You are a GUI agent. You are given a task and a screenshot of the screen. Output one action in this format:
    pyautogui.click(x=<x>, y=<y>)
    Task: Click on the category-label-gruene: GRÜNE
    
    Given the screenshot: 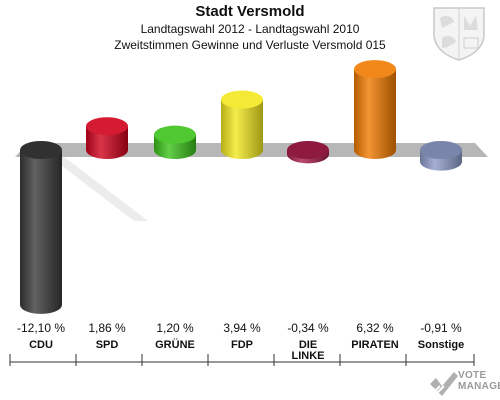 What is the action you would take?
    pyautogui.click(x=175, y=344)
    